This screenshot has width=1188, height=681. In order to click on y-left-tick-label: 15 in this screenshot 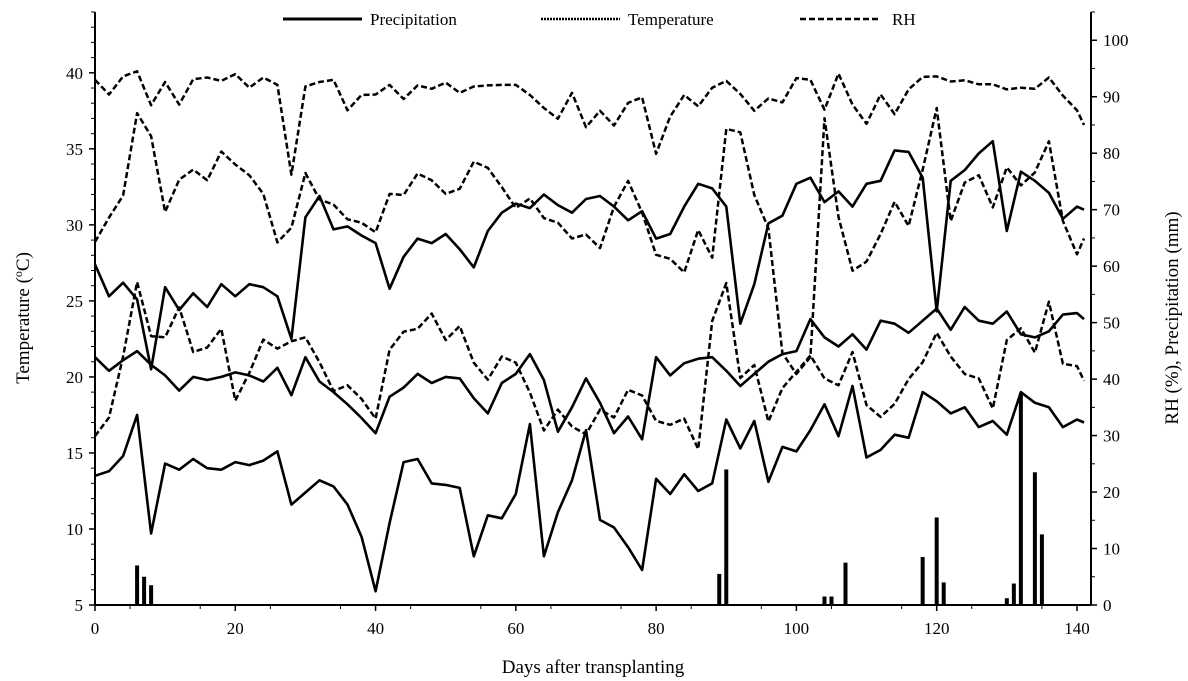, I will do `click(74, 453)`.